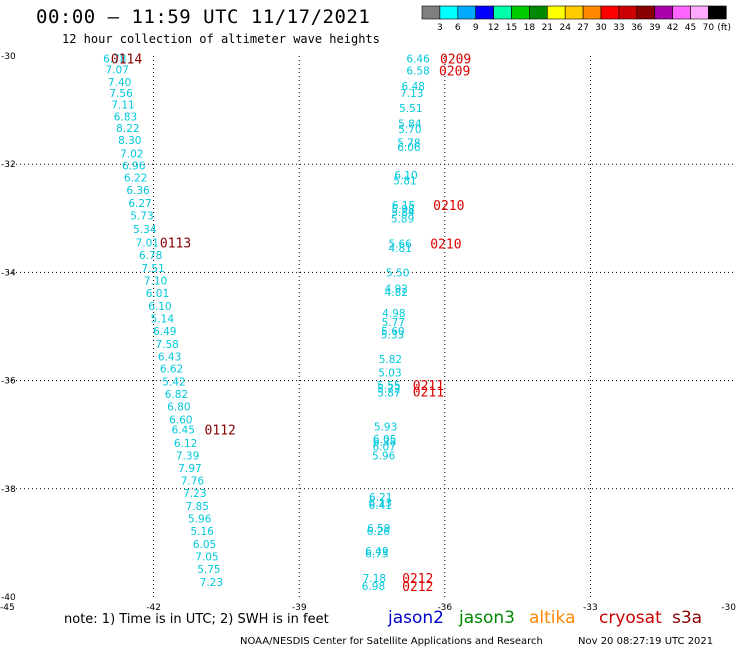 This screenshot has width=740, height=650. I want to click on wave-height-value: 6.62, so click(171, 370).